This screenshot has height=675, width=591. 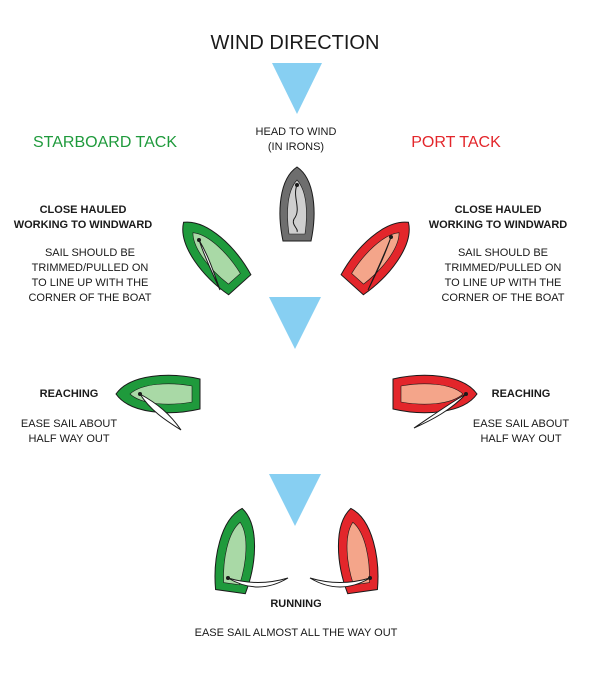 I want to click on boat-port-close-hauled, so click(x=380, y=253).